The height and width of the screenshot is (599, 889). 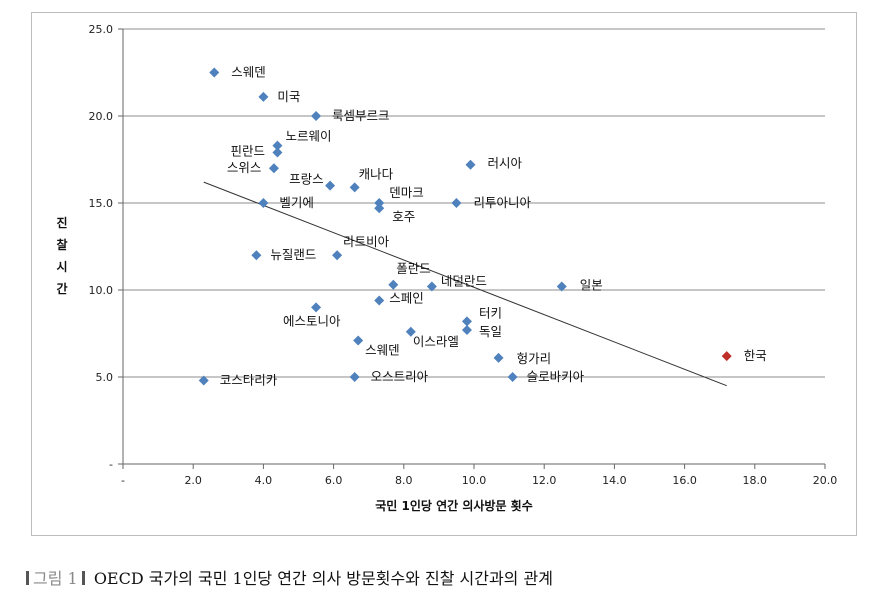 I want to click on data-point-label: 라트비아, so click(x=366, y=241).